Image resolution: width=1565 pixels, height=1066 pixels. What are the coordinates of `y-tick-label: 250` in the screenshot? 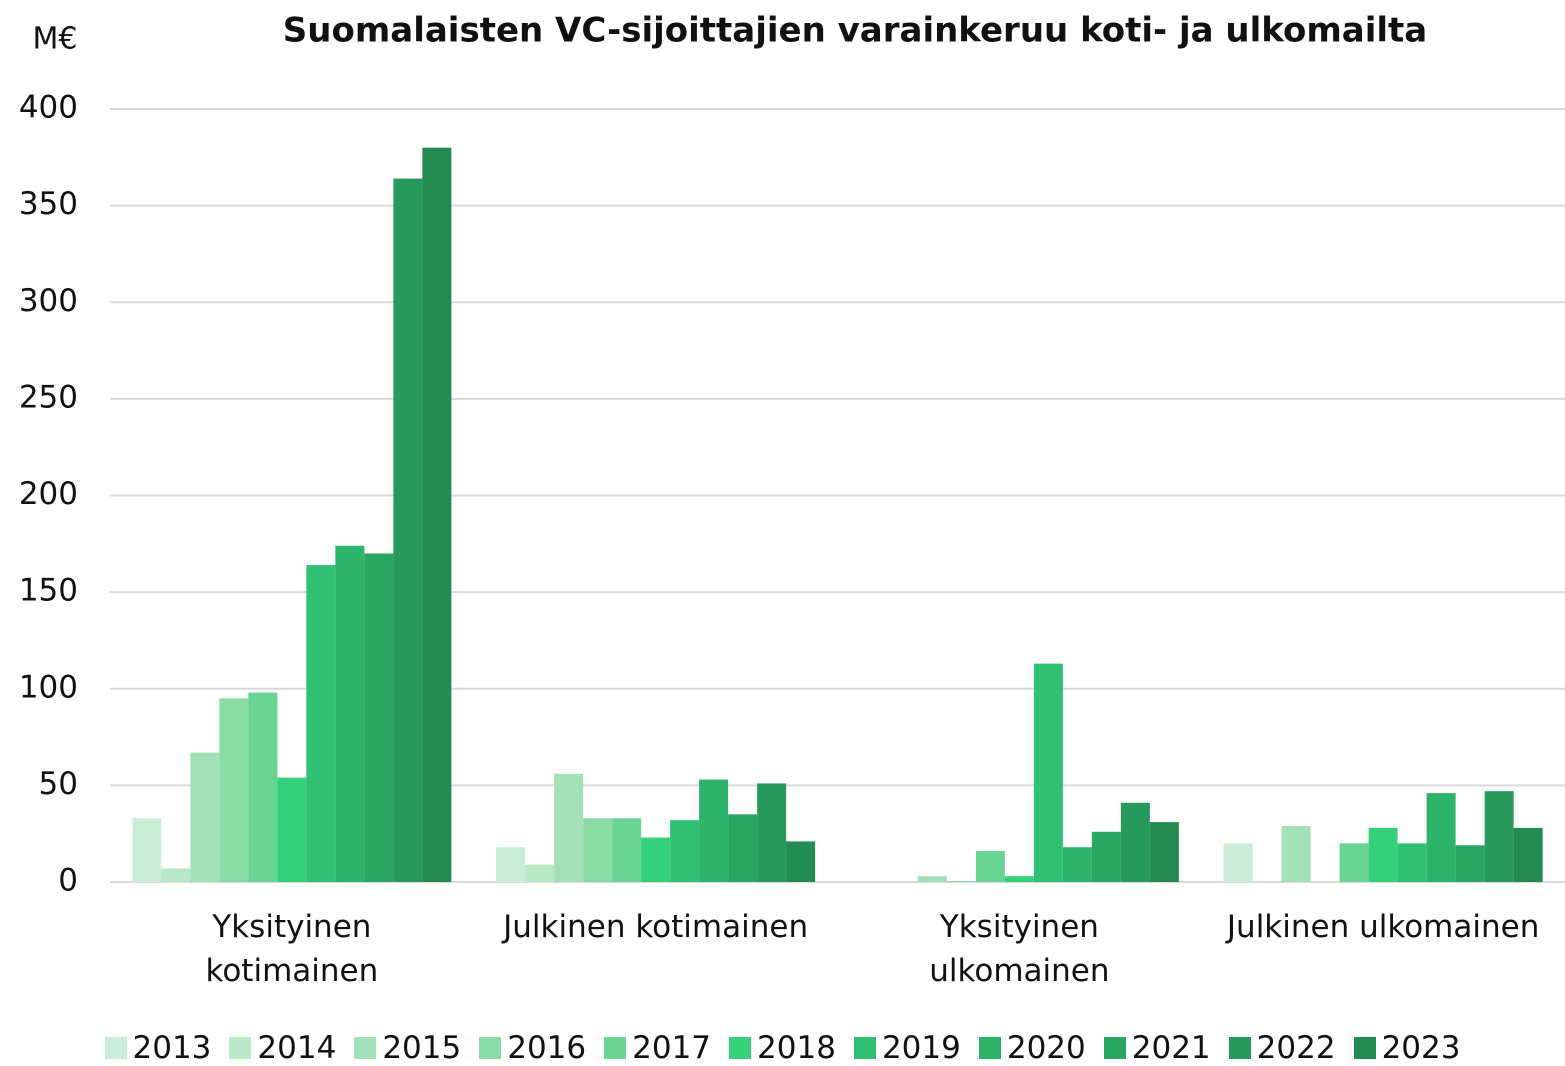 It's located at (48, 397).